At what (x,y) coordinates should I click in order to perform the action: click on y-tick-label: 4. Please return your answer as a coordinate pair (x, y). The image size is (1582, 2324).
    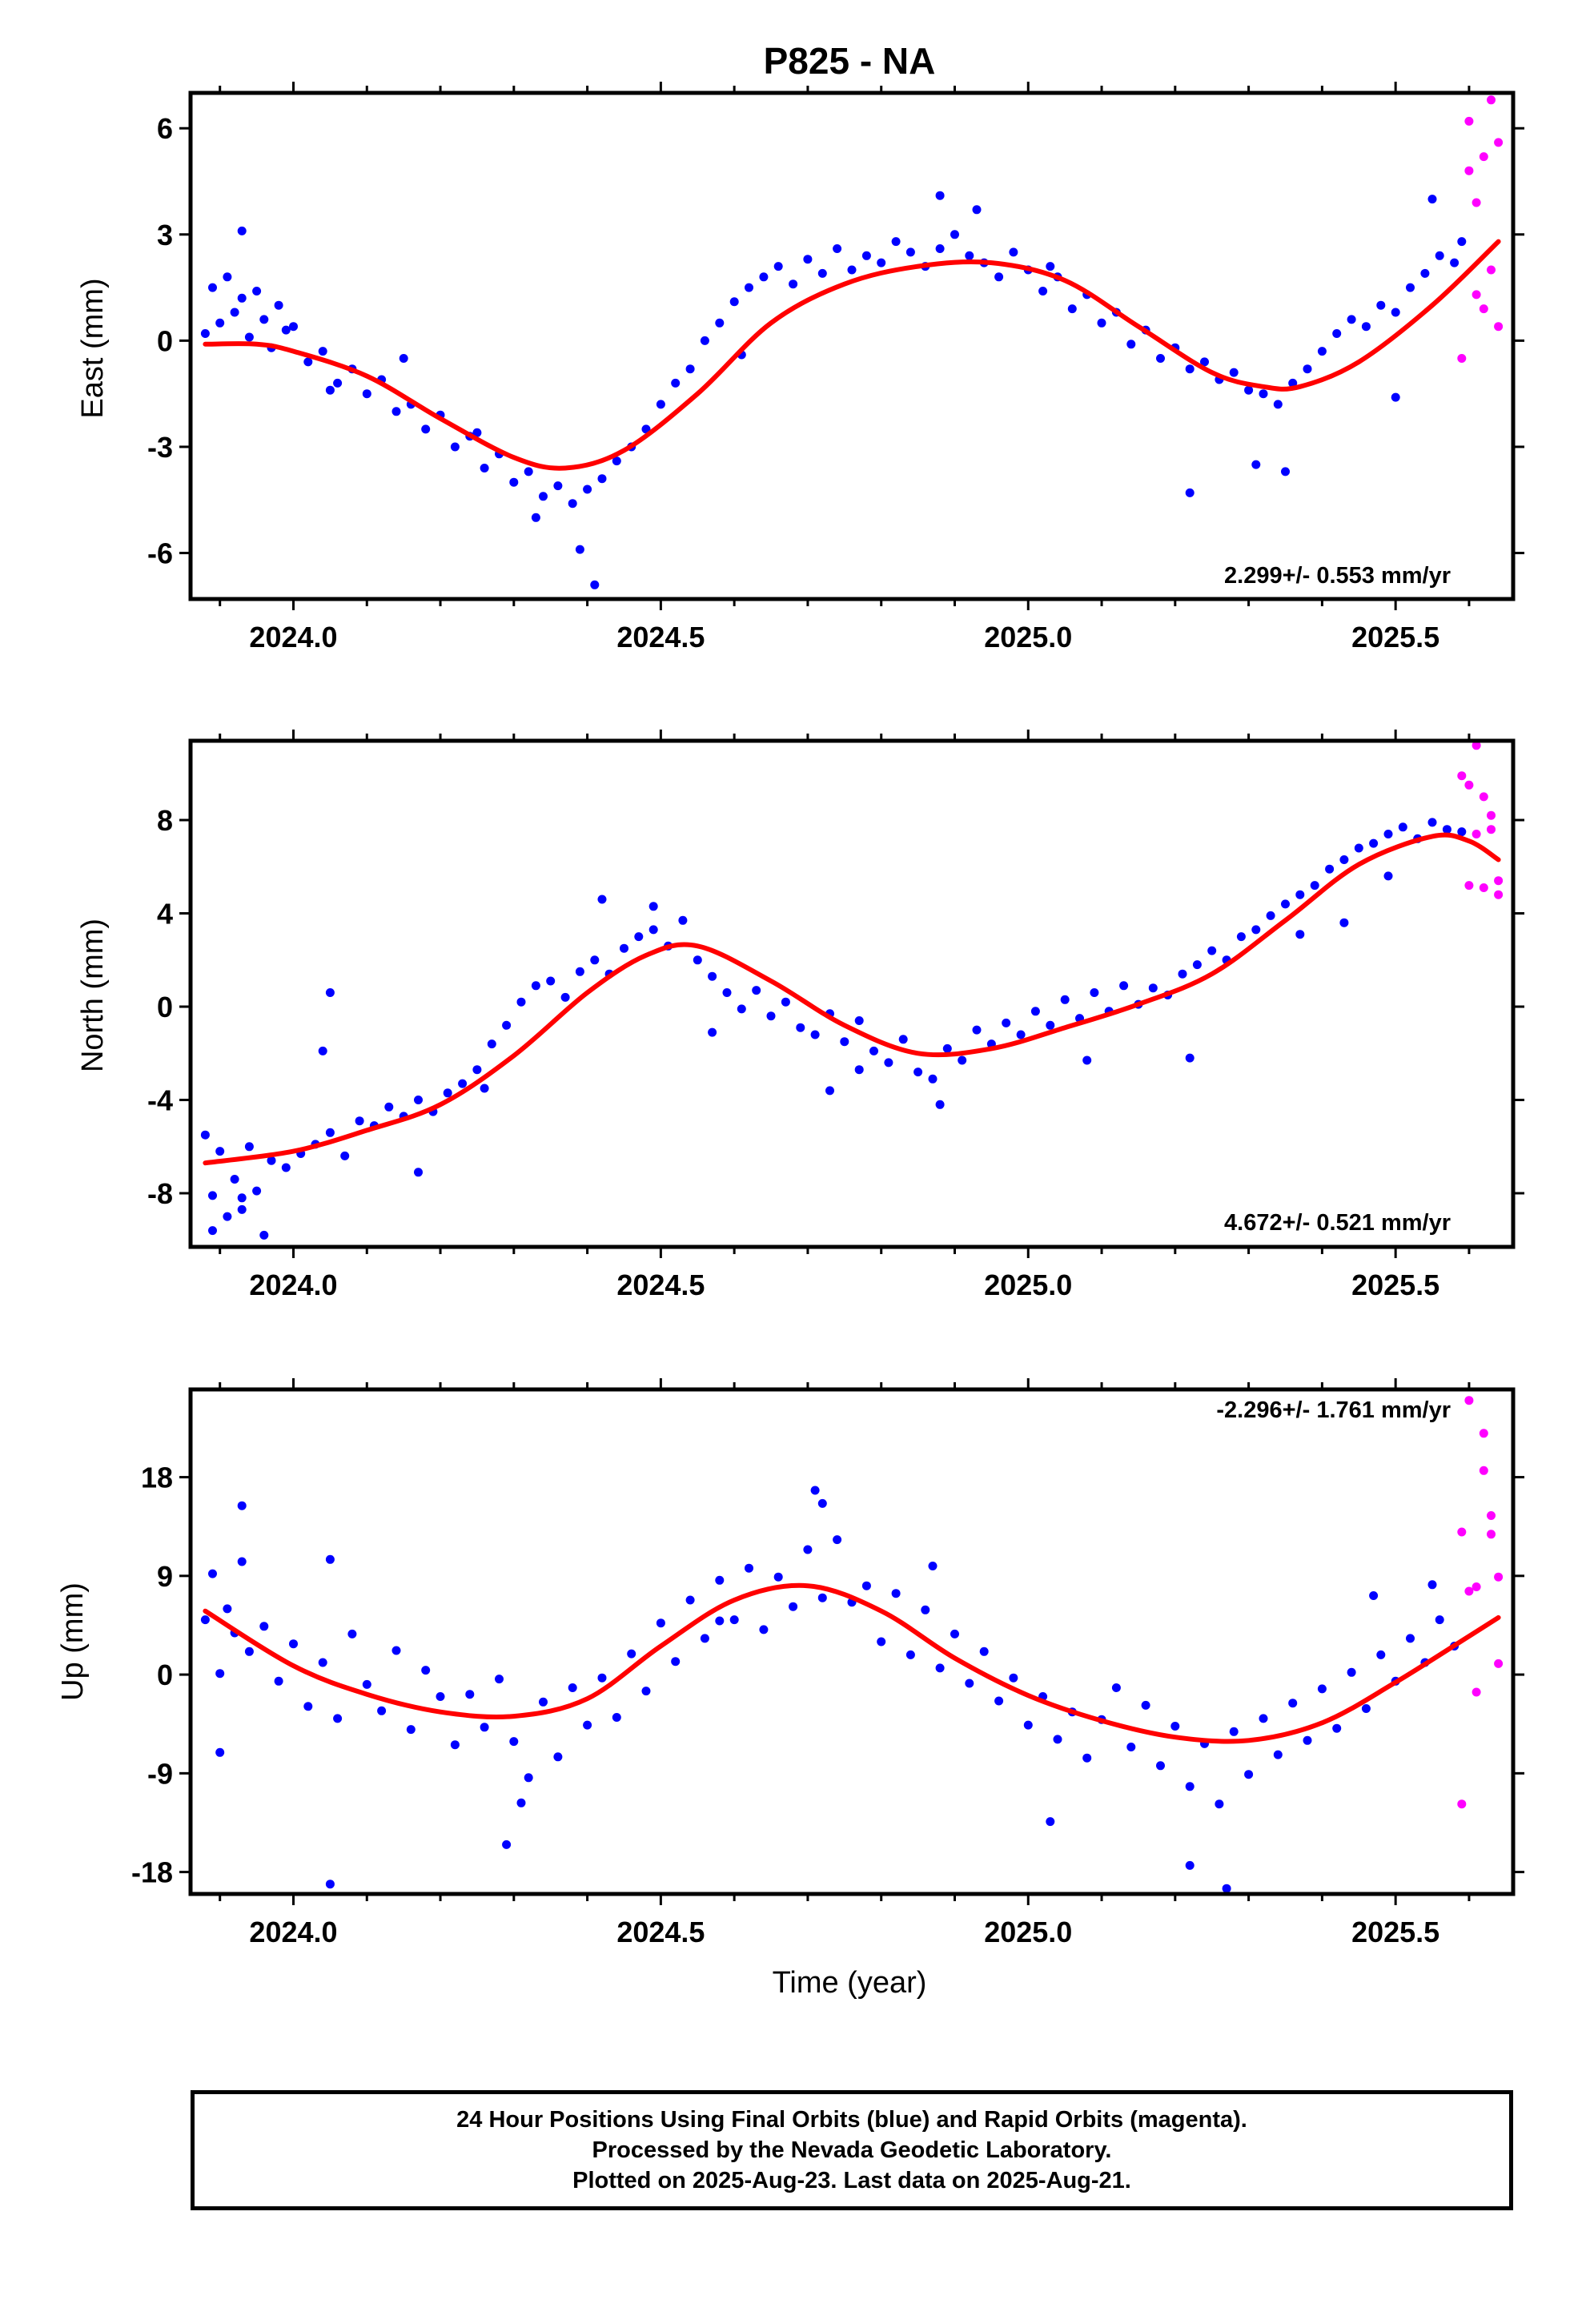
    Looking at the image, I should click on (165, 914).